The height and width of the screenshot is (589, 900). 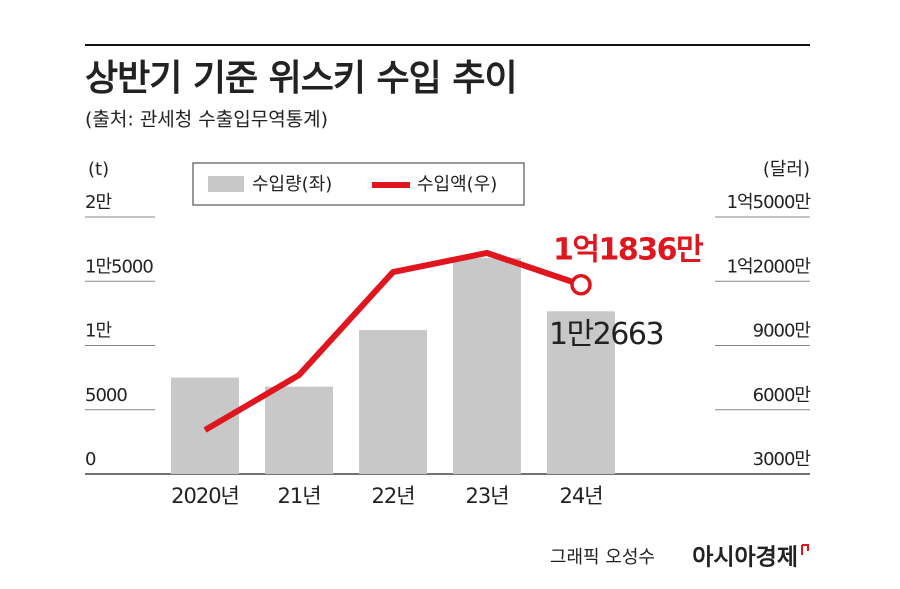 I want to click on point-marker, so click(x=581, y=285).